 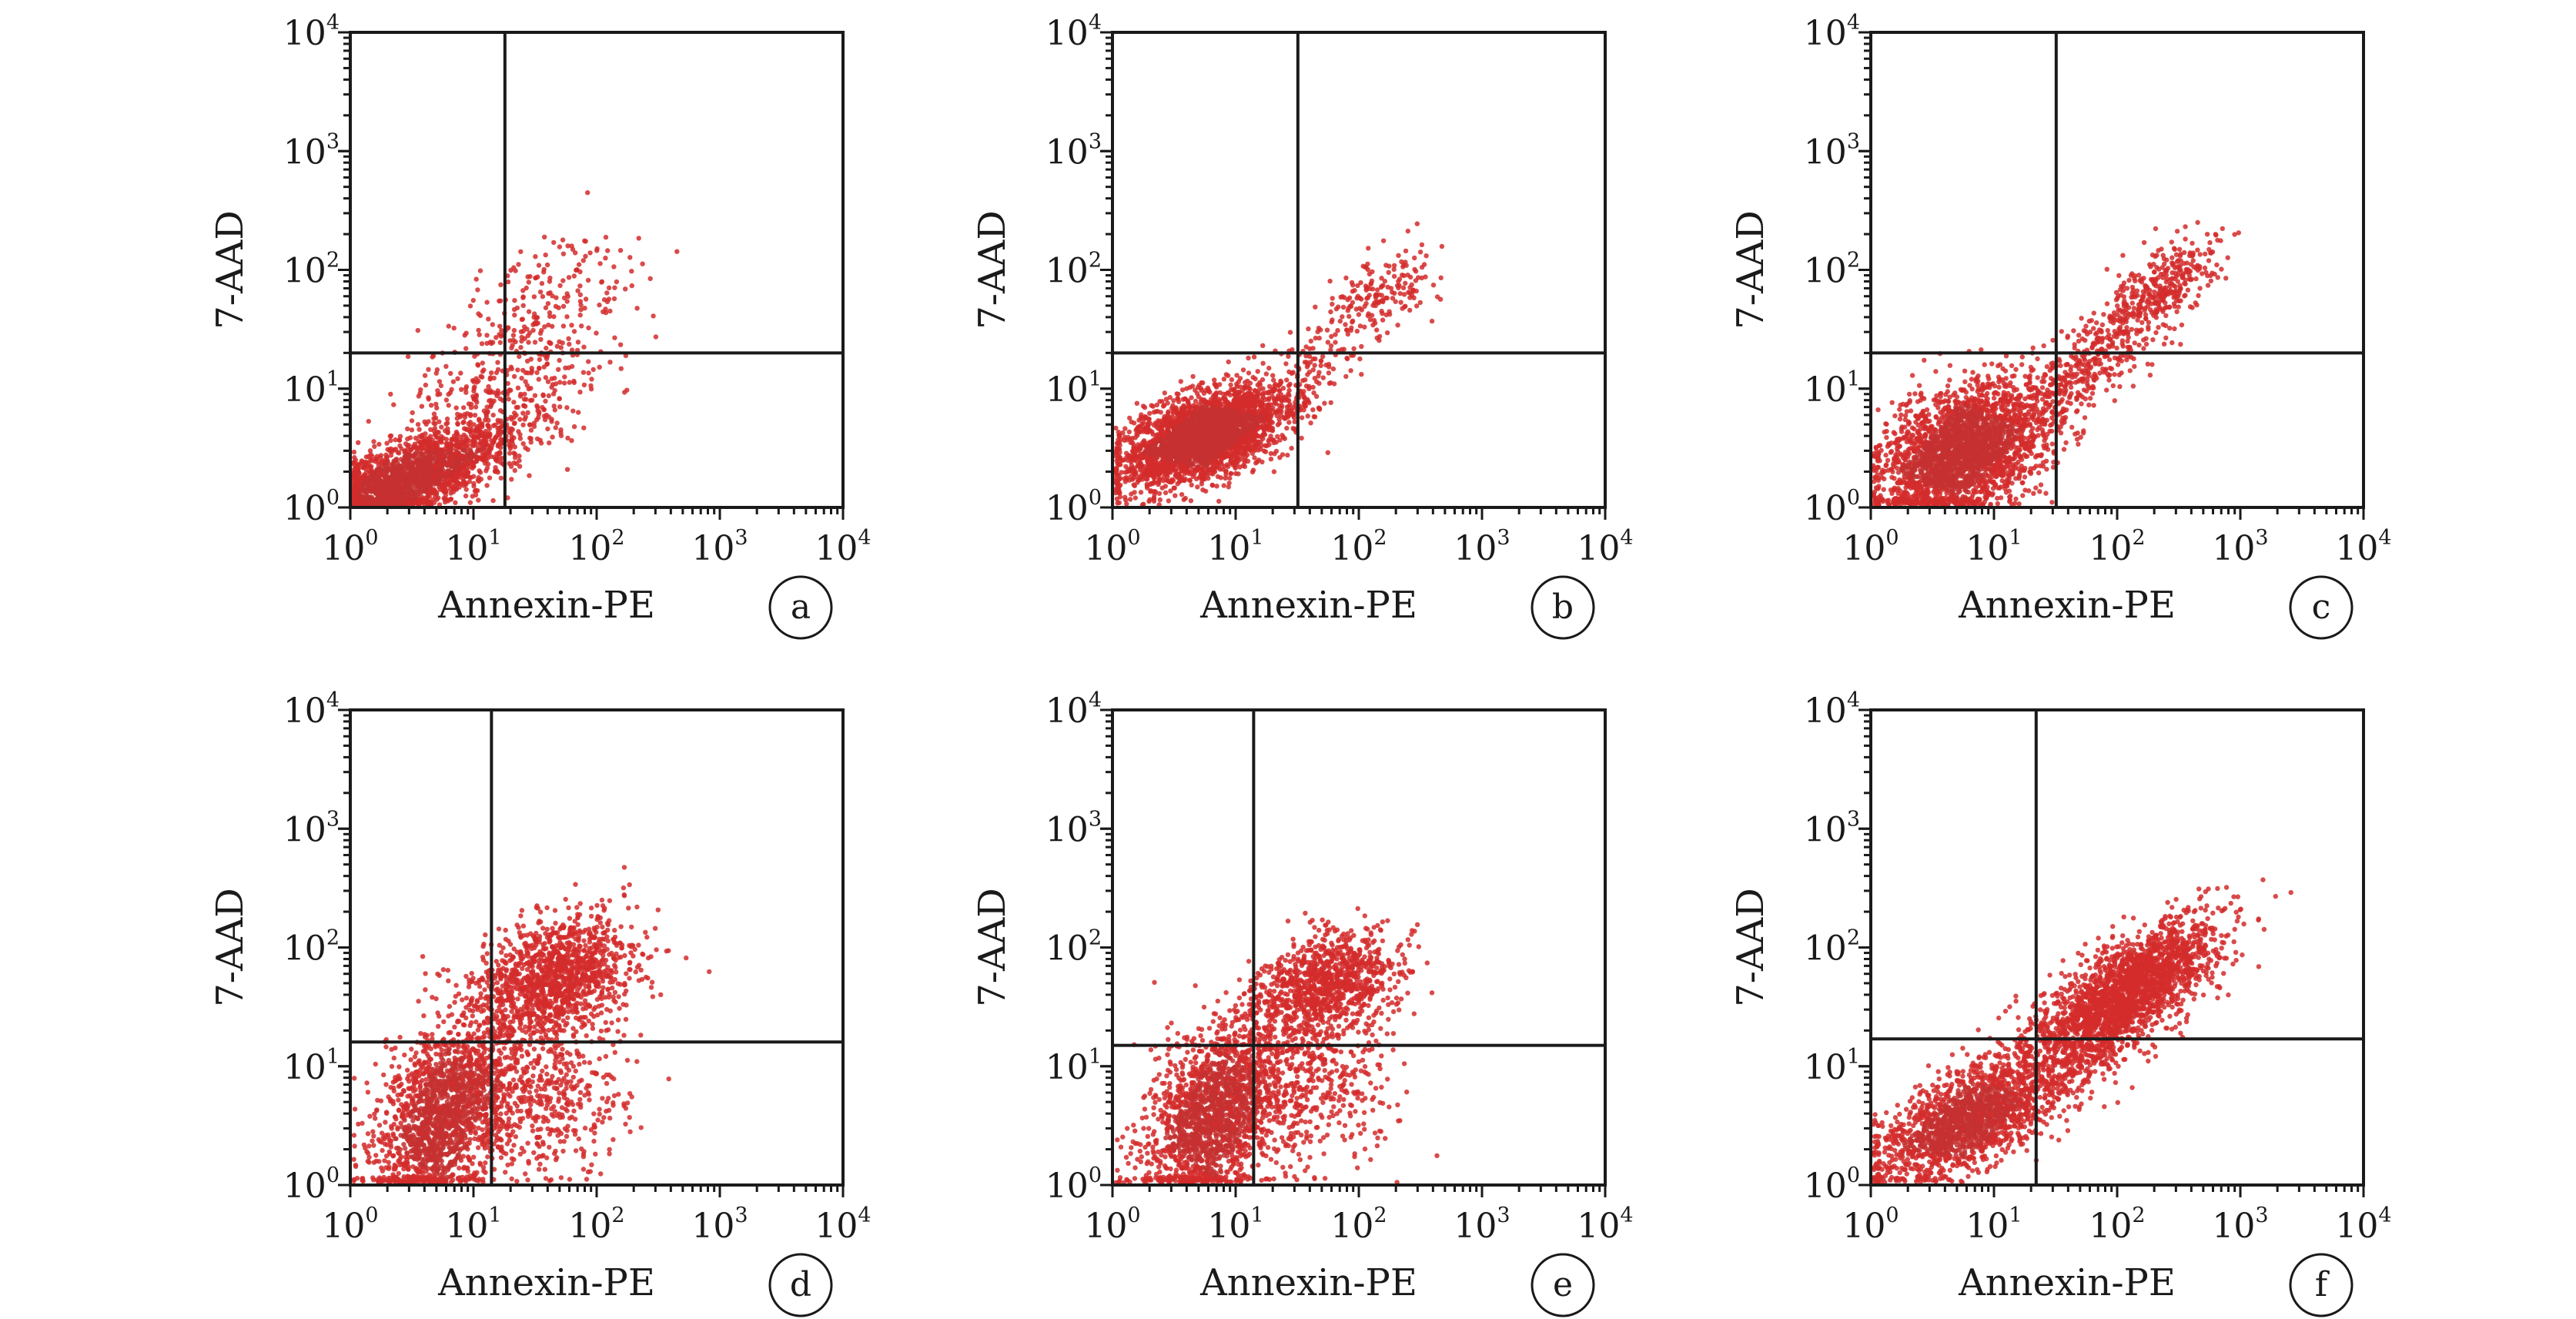 What do you see at coordinates (312, 388) in the screenshot?
I see `y-tick-label: 101` at bounding box center [312, 388].